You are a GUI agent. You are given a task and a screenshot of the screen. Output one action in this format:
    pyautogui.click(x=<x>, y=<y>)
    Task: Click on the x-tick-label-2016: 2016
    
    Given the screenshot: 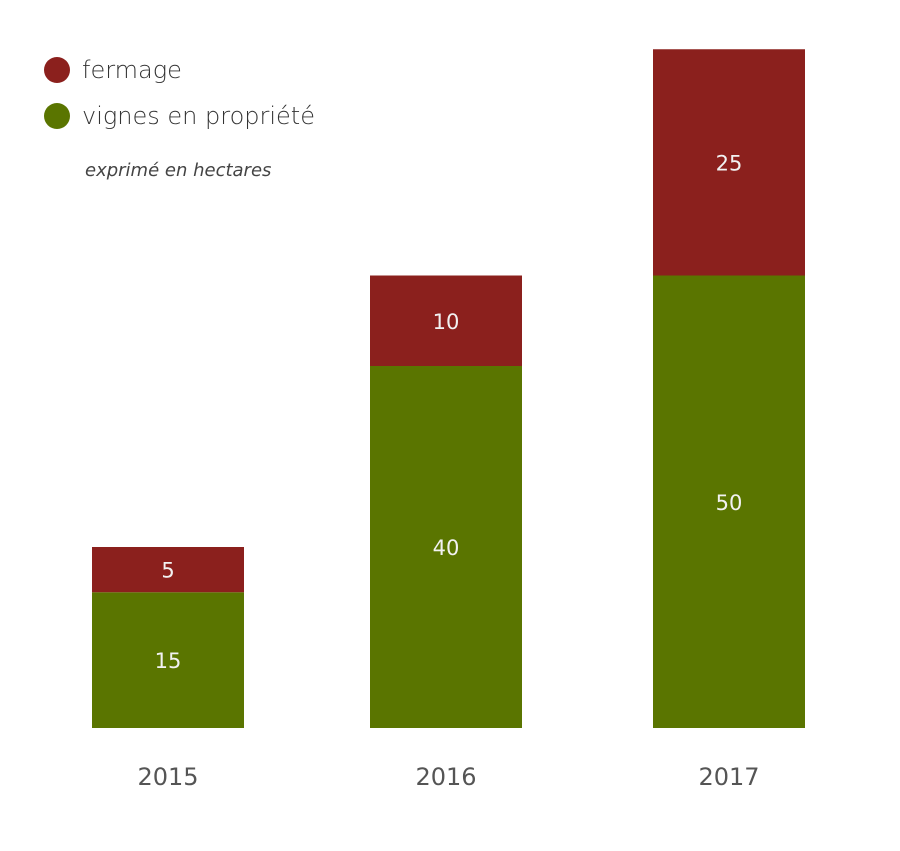 What is the action you would take?
    pyautogui.click(x=445, y=777)
    